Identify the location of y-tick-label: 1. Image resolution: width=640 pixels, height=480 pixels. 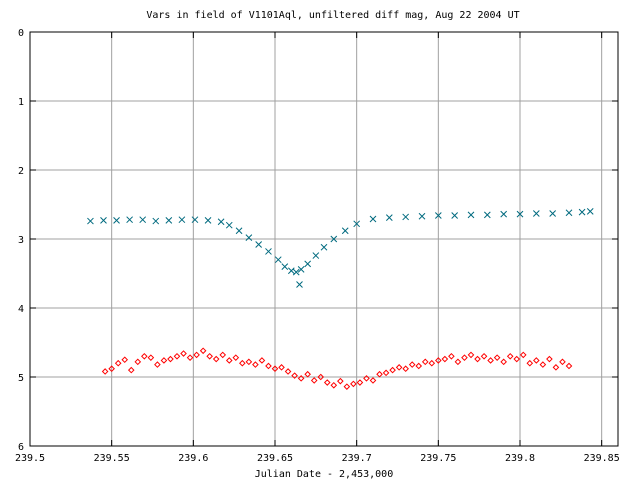
(21, 102).